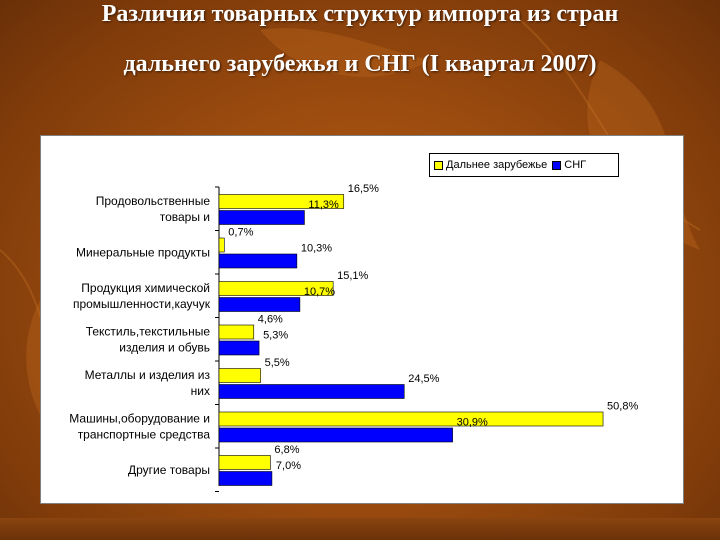 The width and height of the screenshot is (720, 540). I want to click on chart-legend: Дальнее зарубежье СНГ, so click(524, 165).